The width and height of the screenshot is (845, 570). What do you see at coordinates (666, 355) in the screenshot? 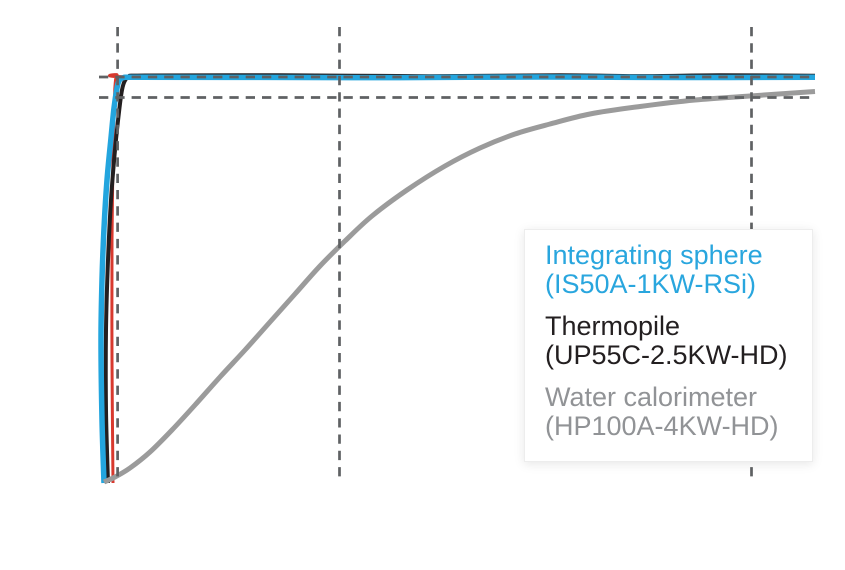
I see `legend-label-line: (UP55C-2.5KW-HD)` at bounding box center [666, 355].